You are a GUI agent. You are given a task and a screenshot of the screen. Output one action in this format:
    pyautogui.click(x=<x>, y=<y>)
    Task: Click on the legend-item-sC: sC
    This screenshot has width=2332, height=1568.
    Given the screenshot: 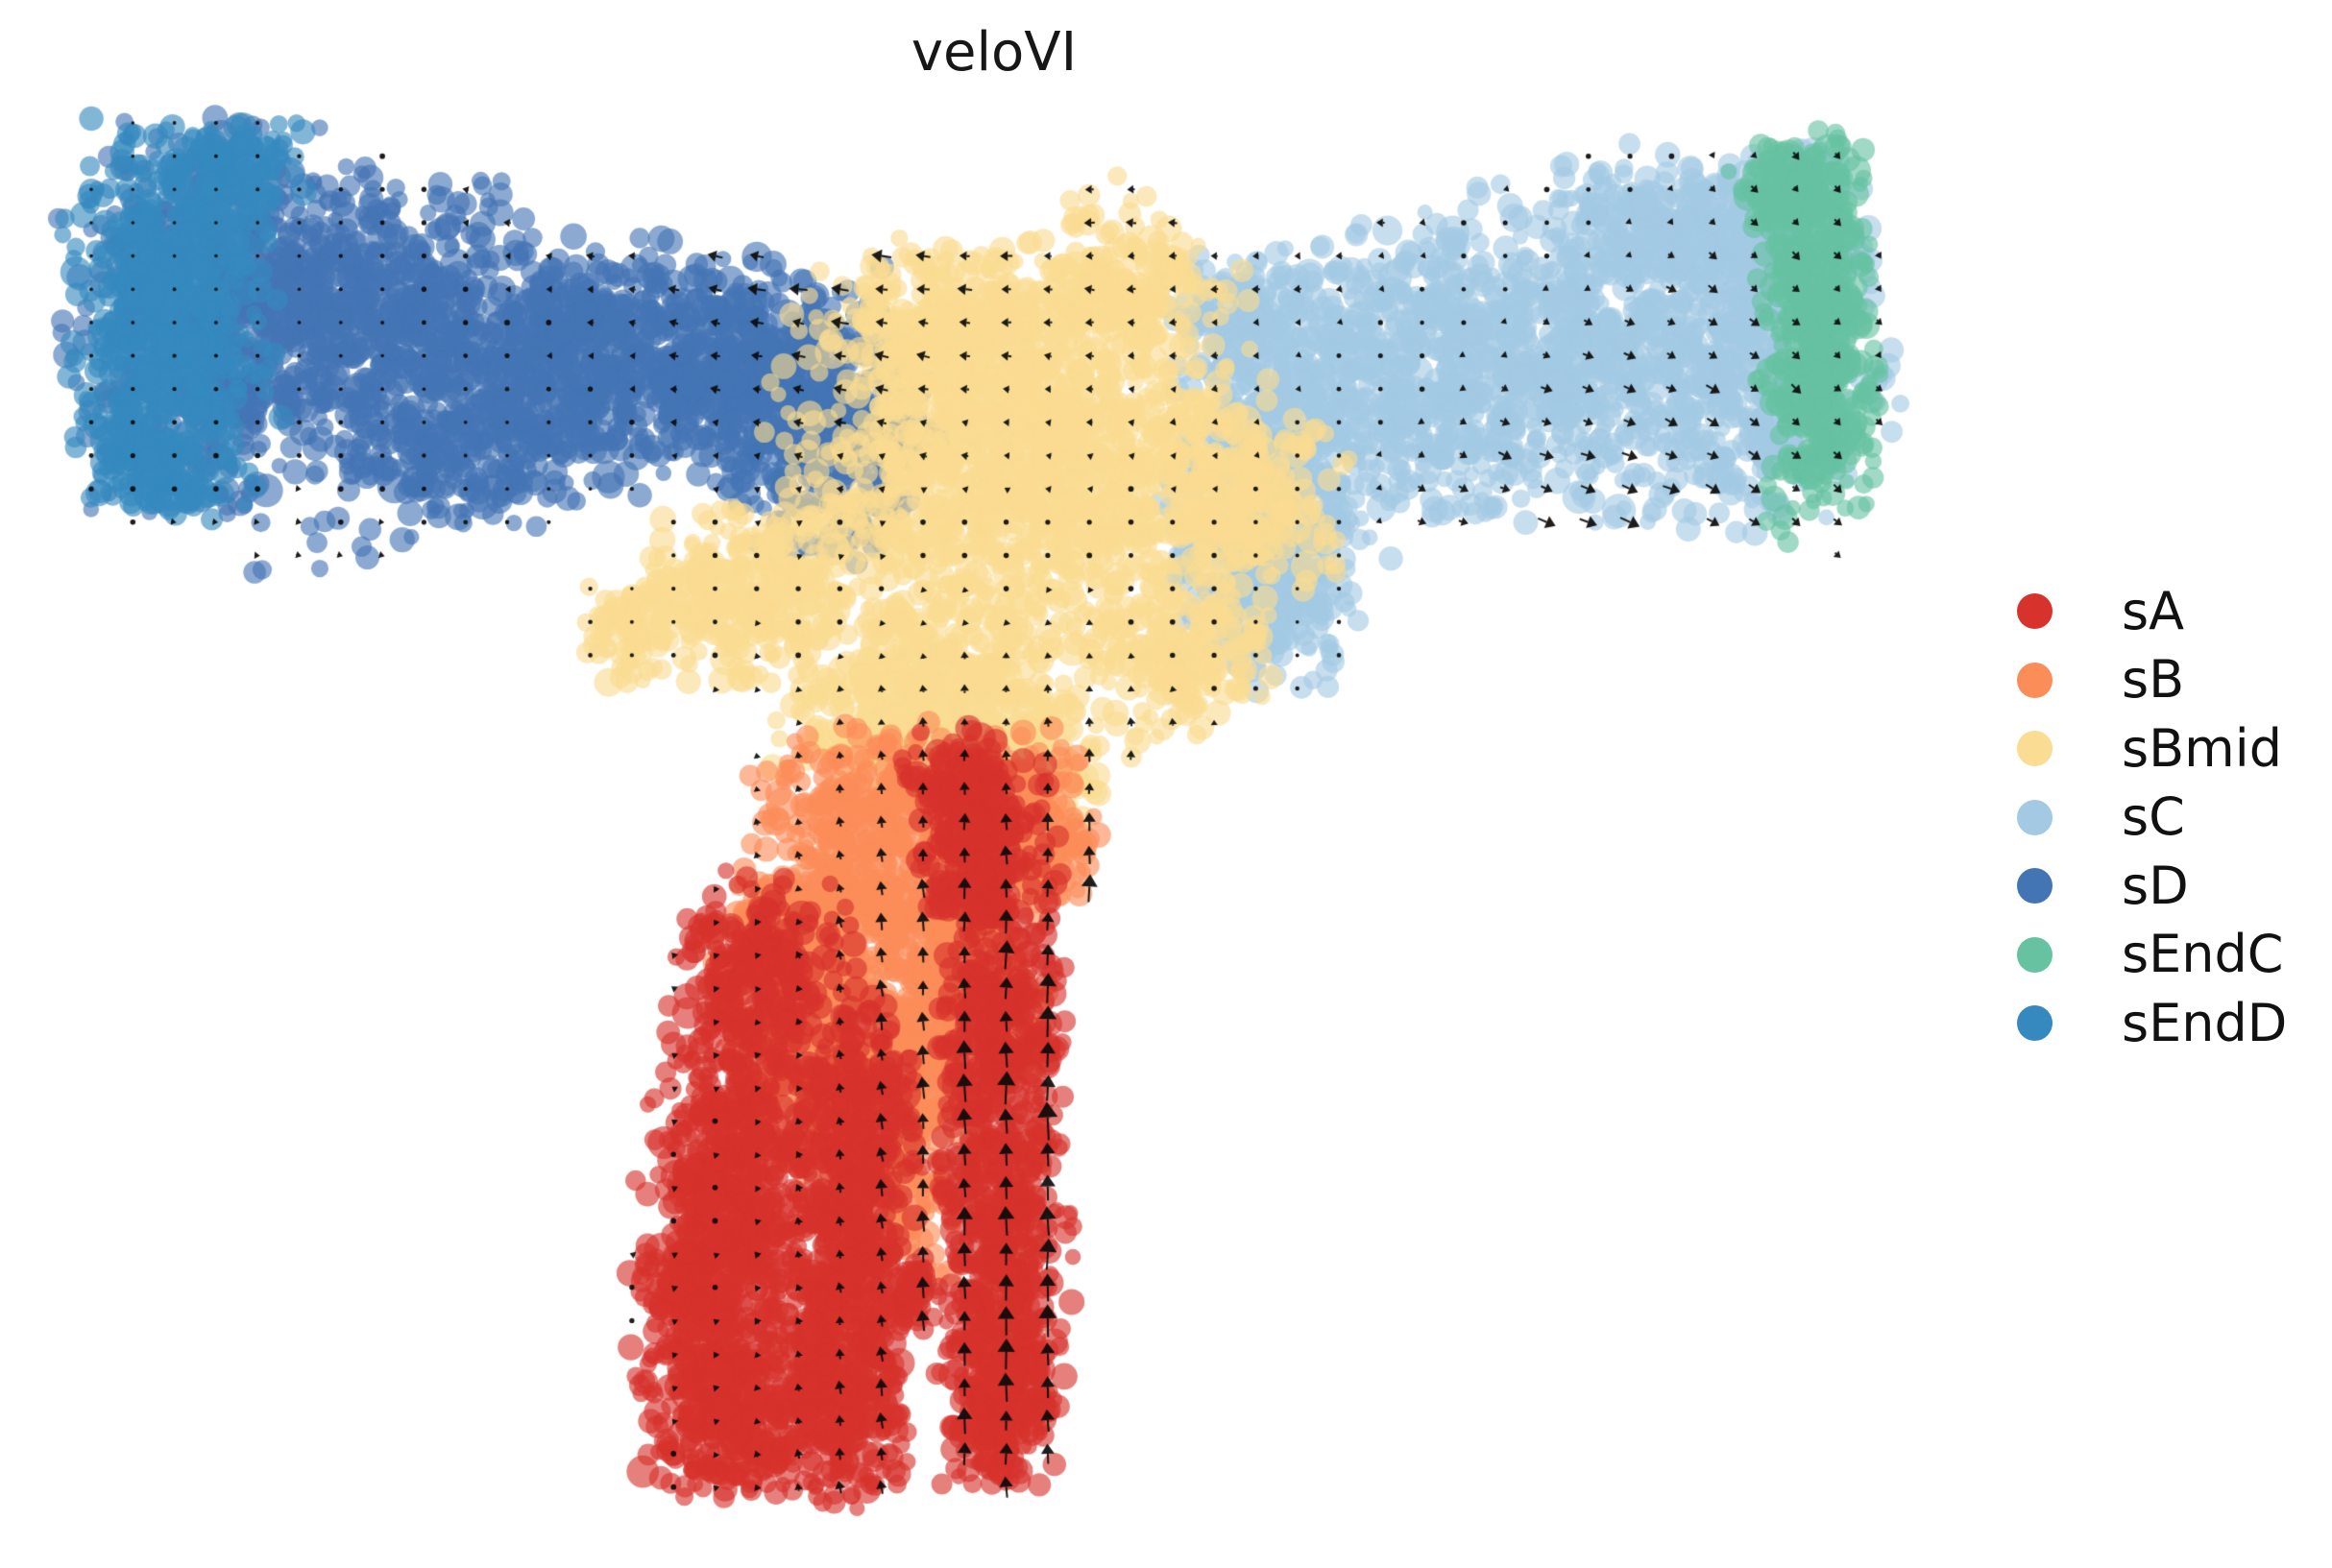 What is the action you would take?
    pyautogui.click(x=2152, y=818)
    